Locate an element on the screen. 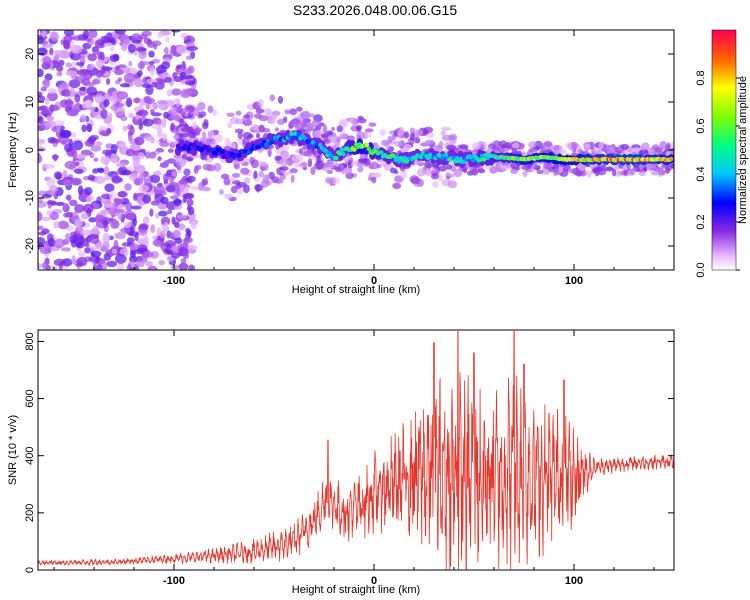 The image size is (750, 600). y-tick-label: 800 is located at coordinates (30, 341).